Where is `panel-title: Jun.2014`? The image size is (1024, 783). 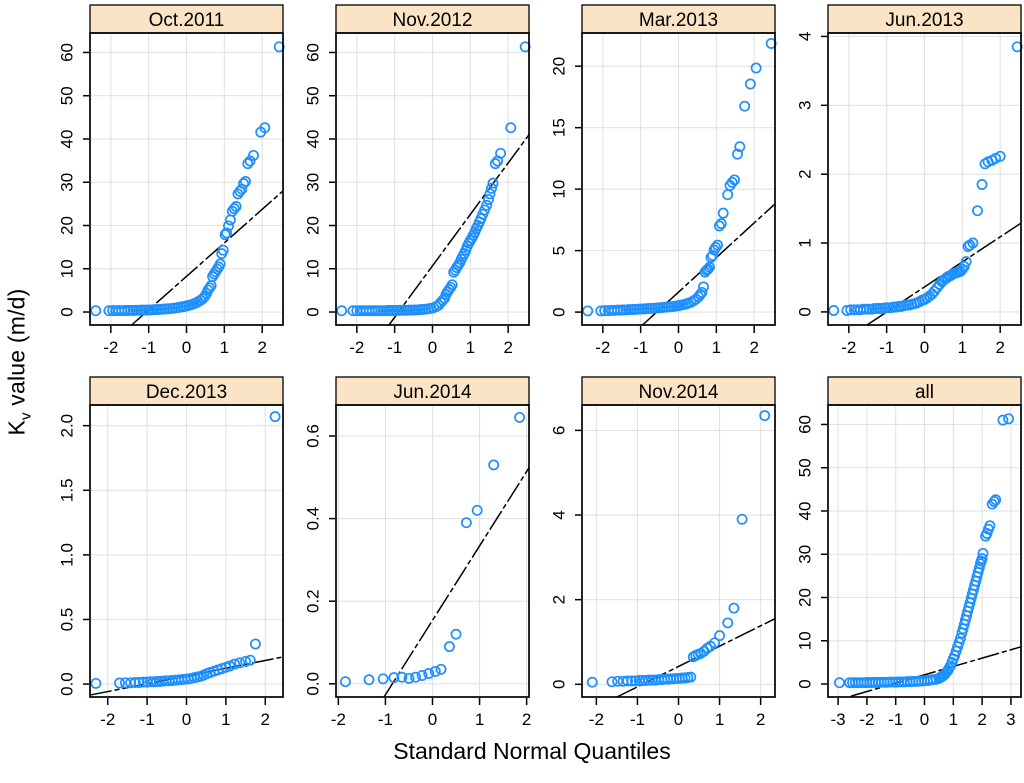
panel-title: Jun.2014 is located at coordinates (432, 392).